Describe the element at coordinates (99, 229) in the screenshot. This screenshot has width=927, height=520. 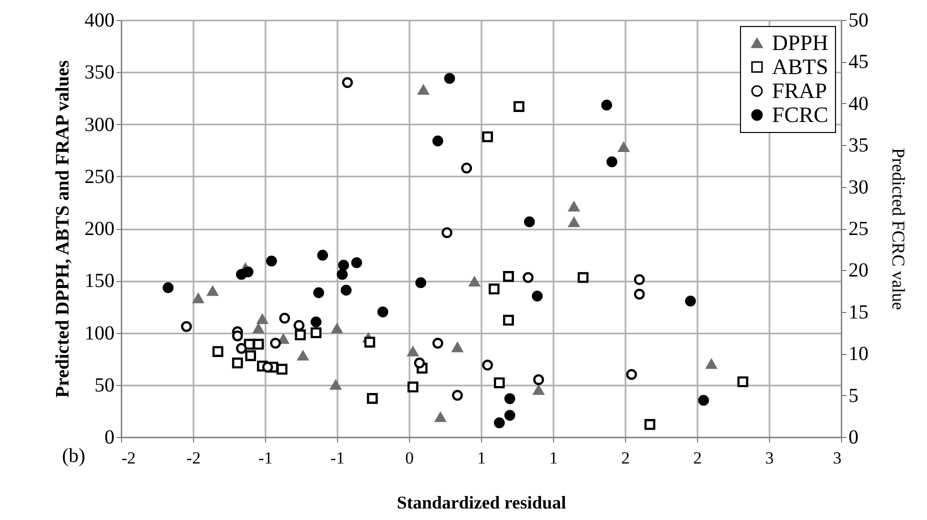
I see `y-tick-label: 200` at that location.